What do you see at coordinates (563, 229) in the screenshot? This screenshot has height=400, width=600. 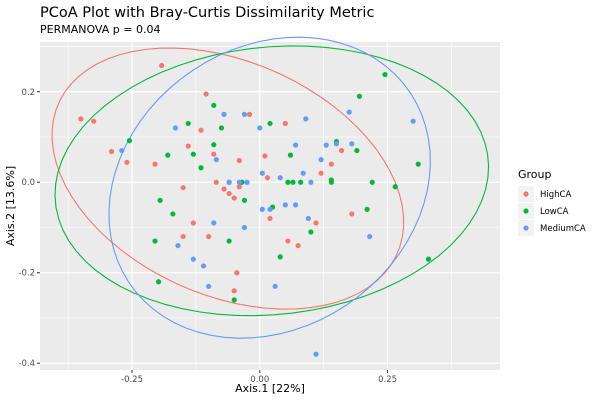 I see `legend-label-mediumca: MediumCA` at bounding box center [563, 229].